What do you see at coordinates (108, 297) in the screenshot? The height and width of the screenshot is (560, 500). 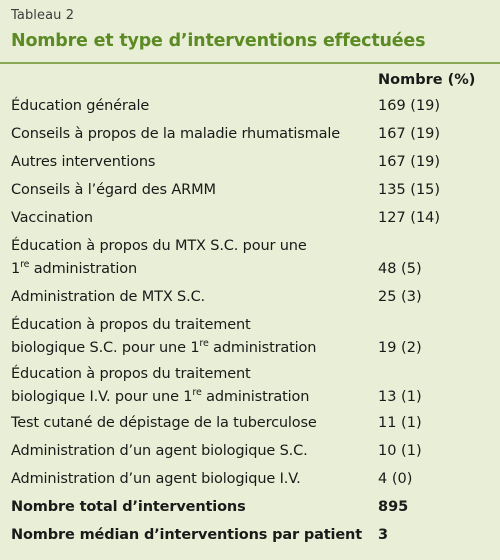 I see `row-label: Administration de MTX S.C.` at bounding box center [108, 297].